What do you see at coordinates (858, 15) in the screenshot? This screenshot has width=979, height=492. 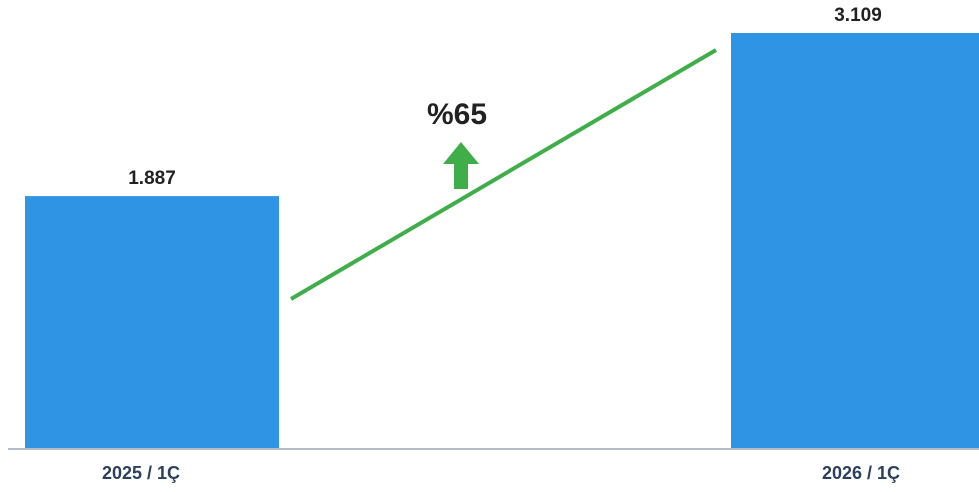 I see `value-label-1: 3.109` at bounding box center [858, 15].